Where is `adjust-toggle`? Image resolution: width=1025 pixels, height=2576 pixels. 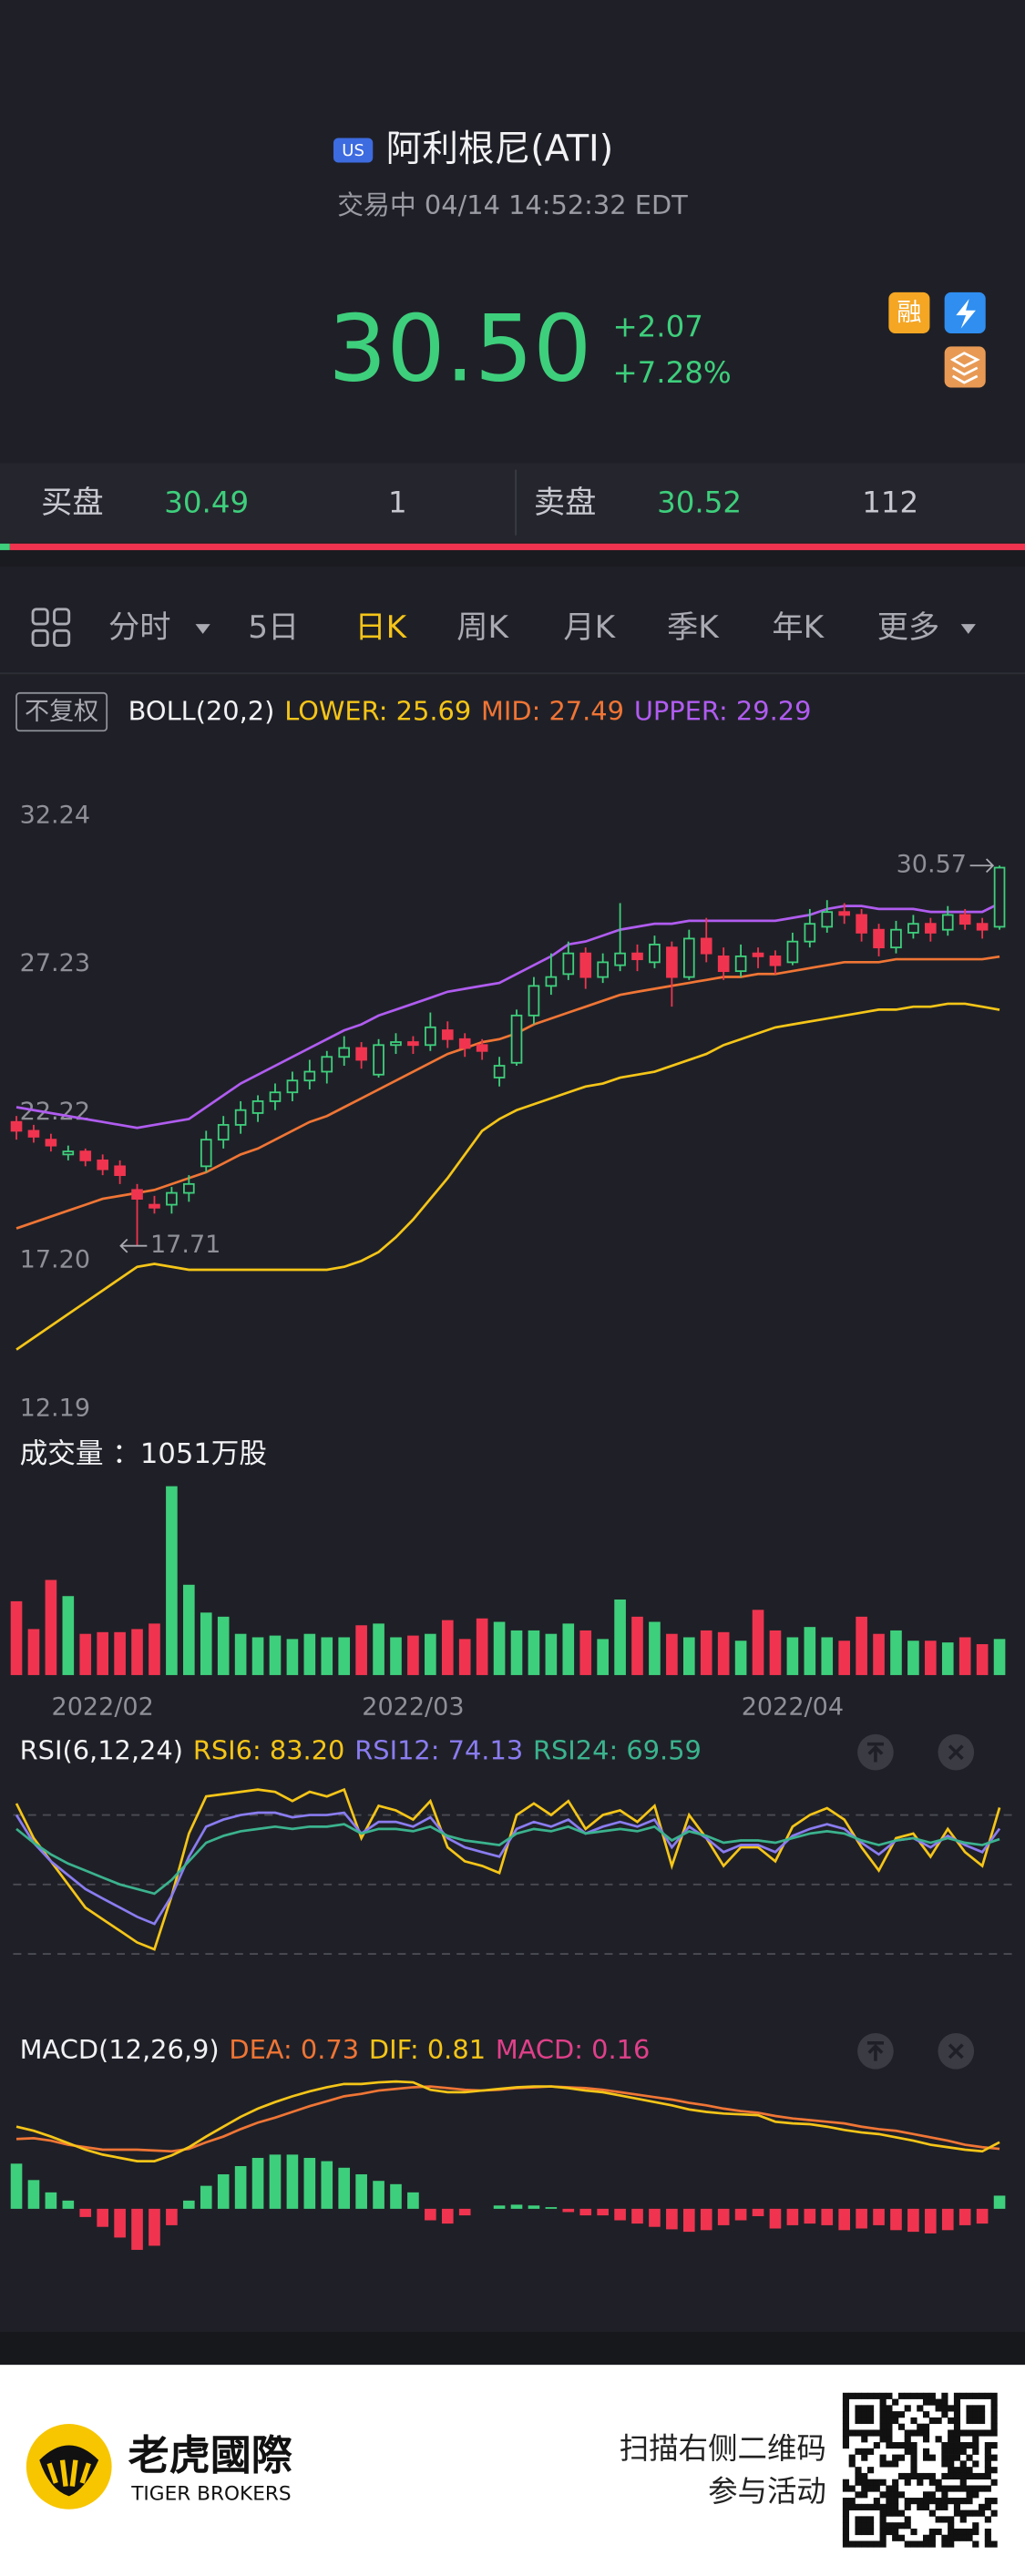 adjust-toggle is located at coordinates (61, 711).